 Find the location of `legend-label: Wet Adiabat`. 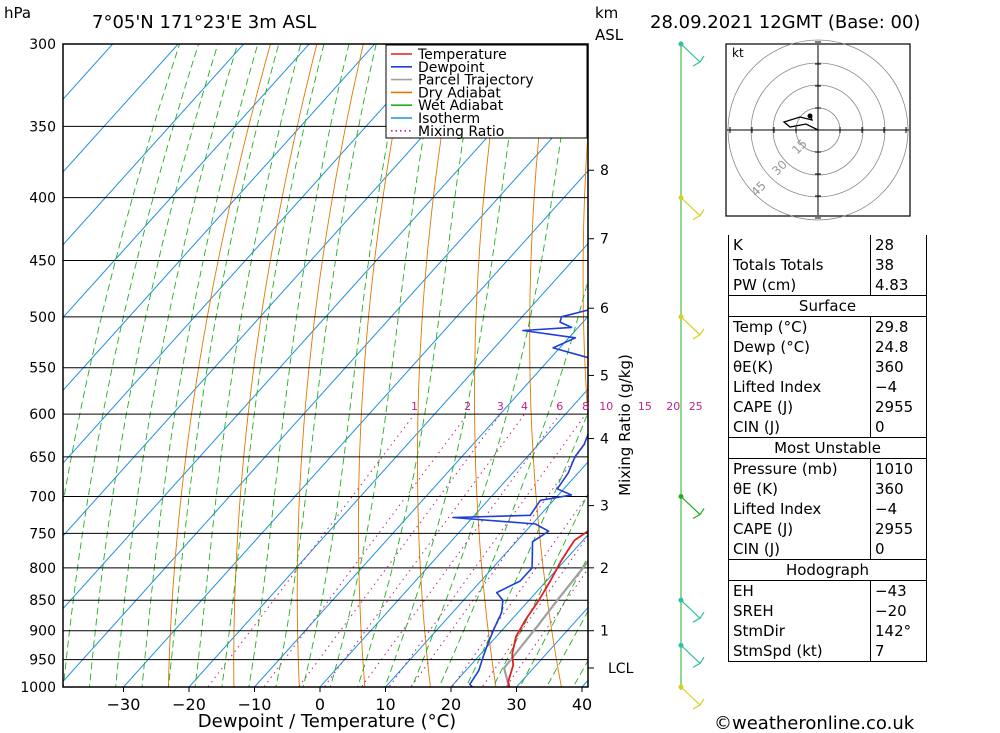

legend-label: Wet Adiabat is located at coordinates (461, 106).